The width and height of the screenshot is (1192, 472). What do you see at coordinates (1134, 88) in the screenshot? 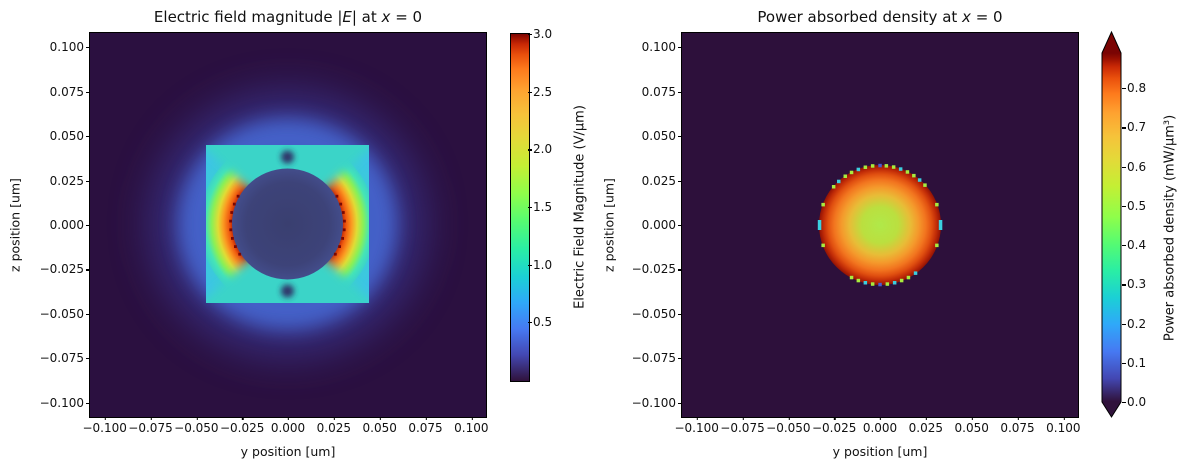
I see `colorbar-tick-label: 0.8` at bounding box center [1134, 88].